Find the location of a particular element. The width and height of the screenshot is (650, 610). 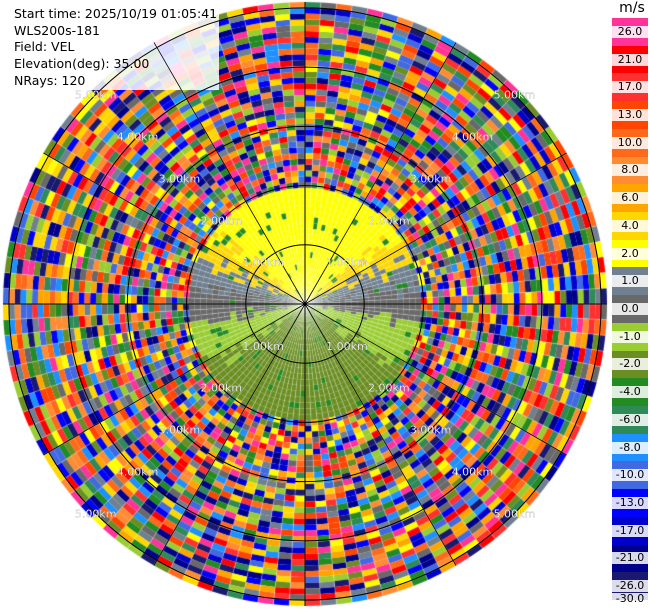

start-time-text: Start time: 2025/10/19 01:05:41 is located at coordinates (116, 13).